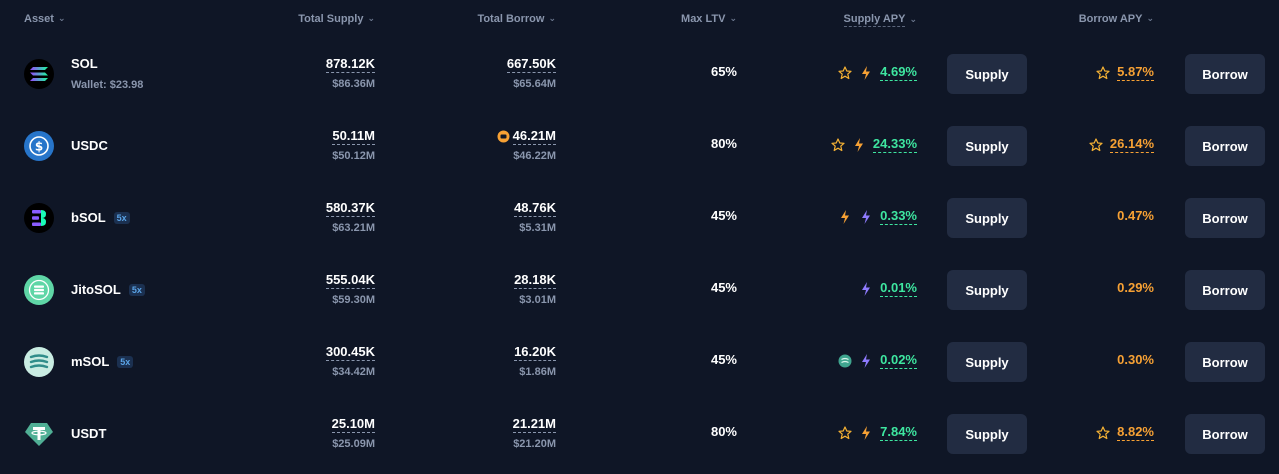  I want to click on total-supply-value: 25.10M, so click(353, 424).